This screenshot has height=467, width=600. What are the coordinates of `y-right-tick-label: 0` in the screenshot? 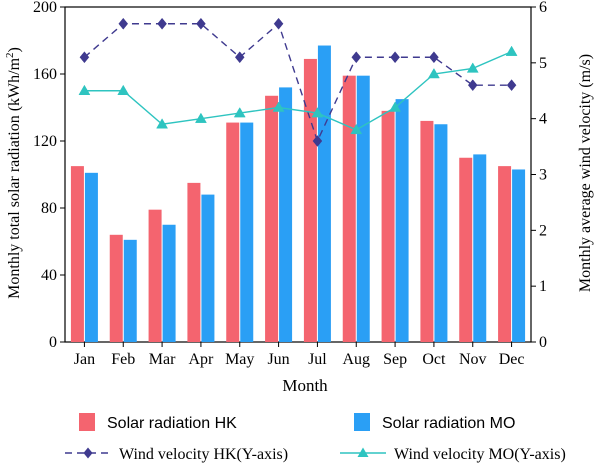 It's located at (543, 342).